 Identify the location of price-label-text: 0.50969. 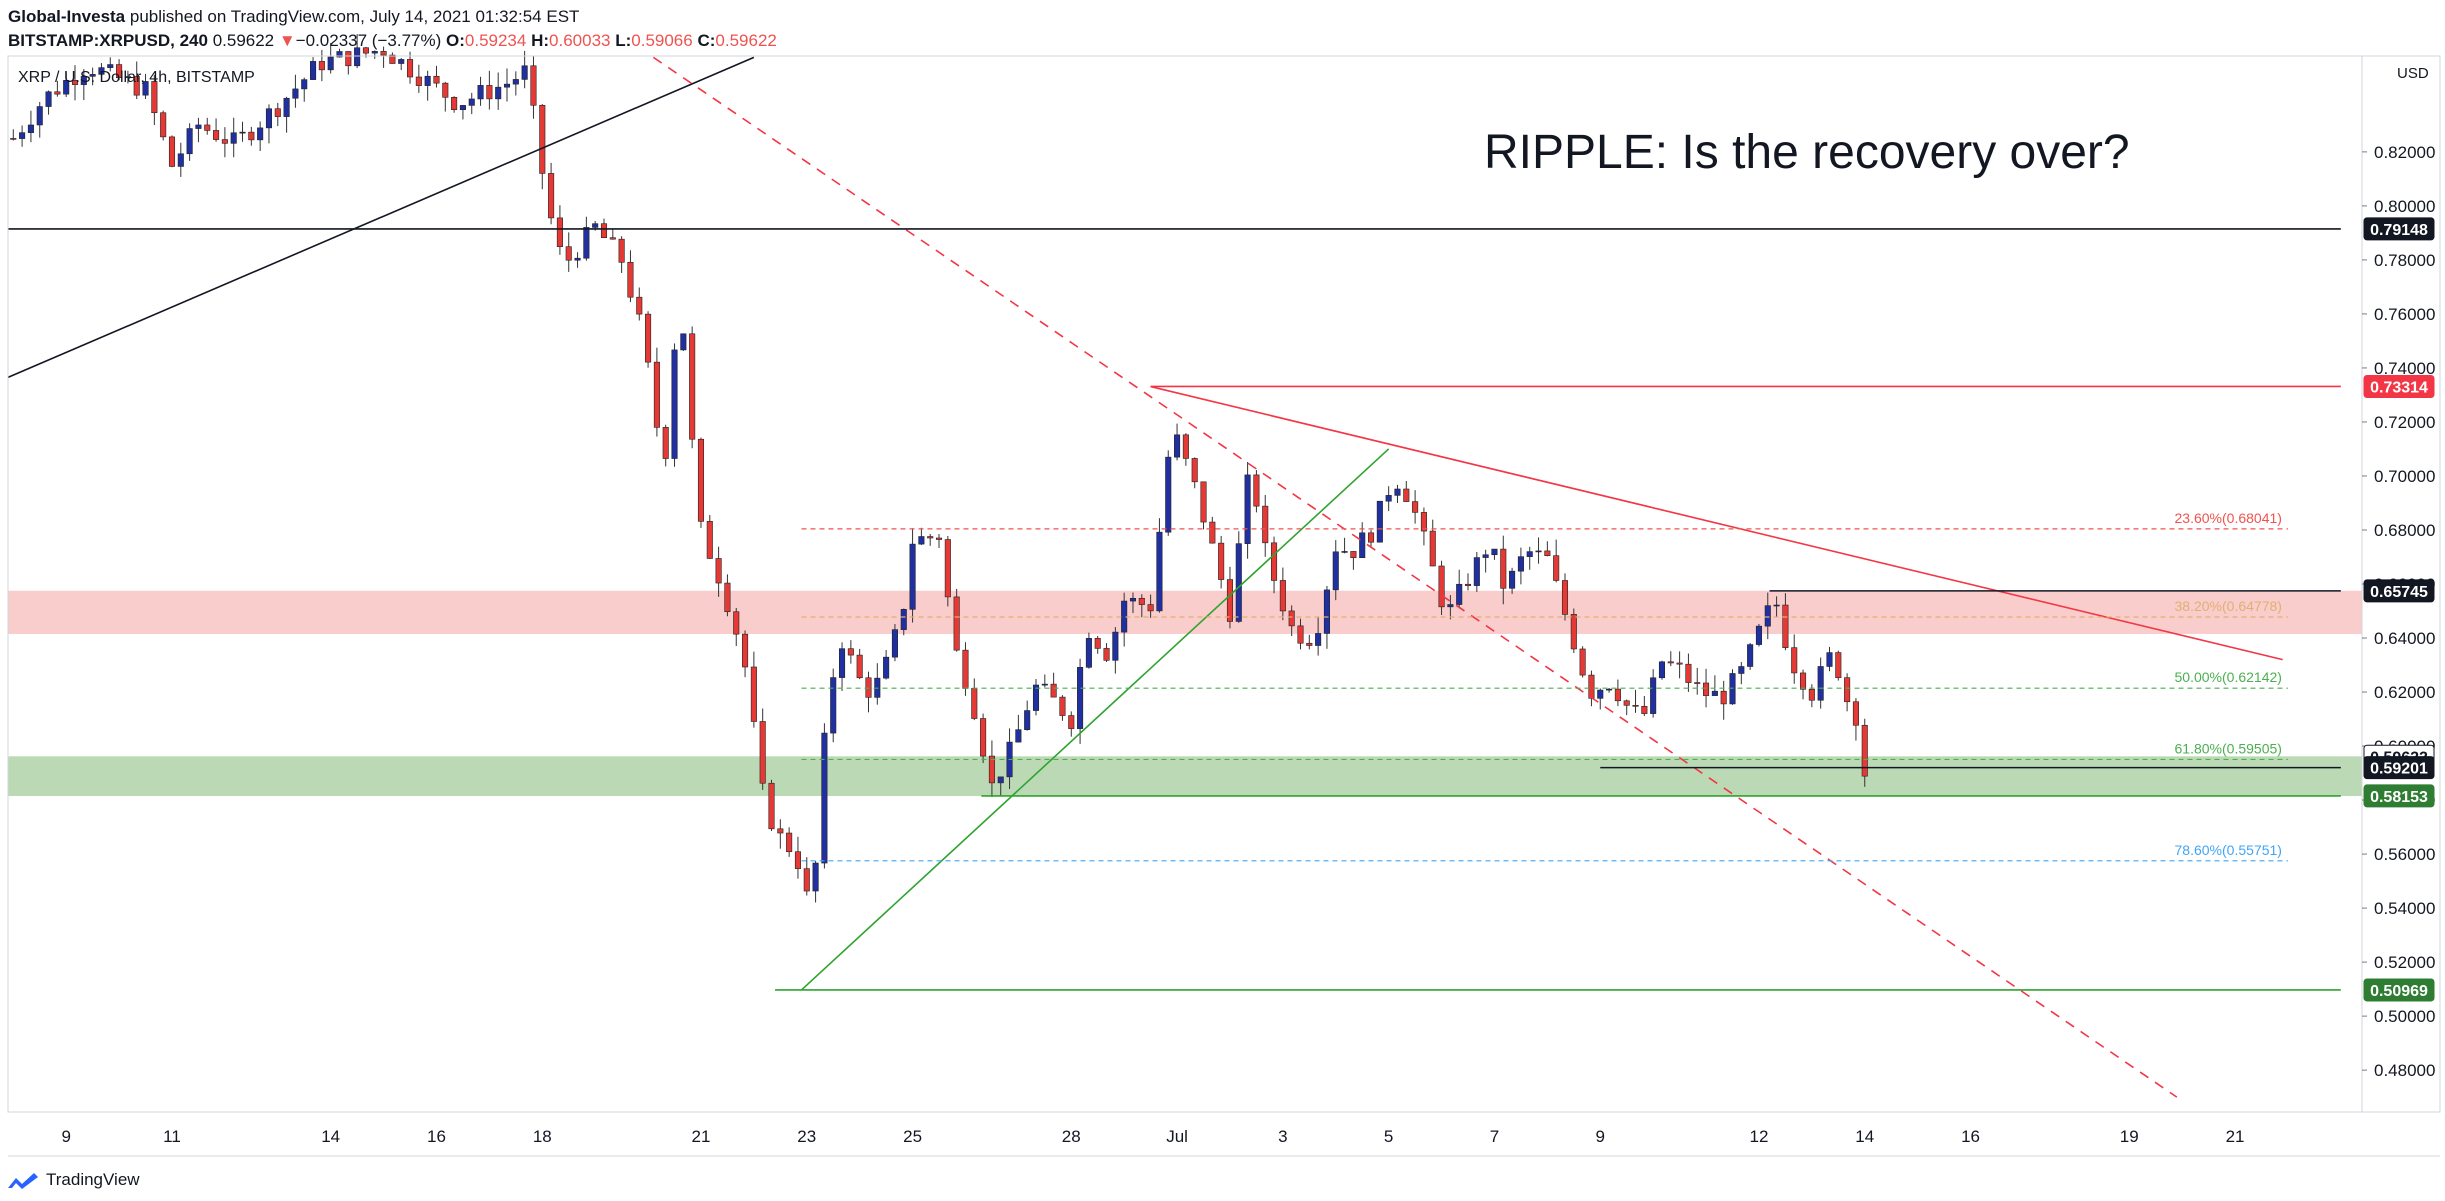
(2399, 991).